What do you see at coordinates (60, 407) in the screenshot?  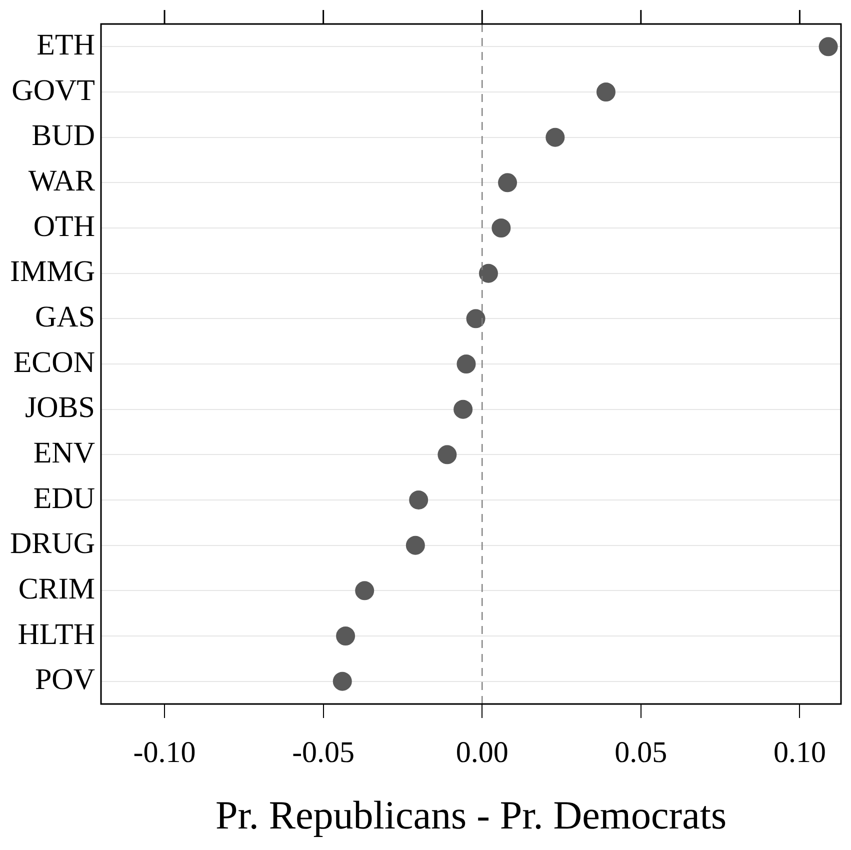 I see `y-tick-label: JOBS` at bounding box center [60, 407].